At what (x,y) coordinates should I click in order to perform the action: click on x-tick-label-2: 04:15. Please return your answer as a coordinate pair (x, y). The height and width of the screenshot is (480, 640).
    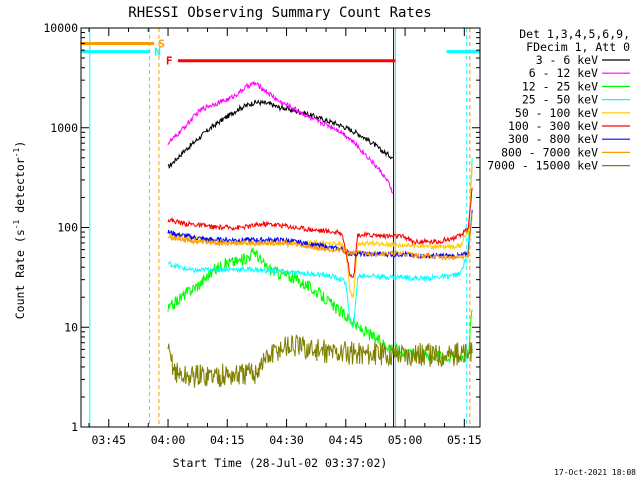
    Looking at the image, I should click on (227, 440).